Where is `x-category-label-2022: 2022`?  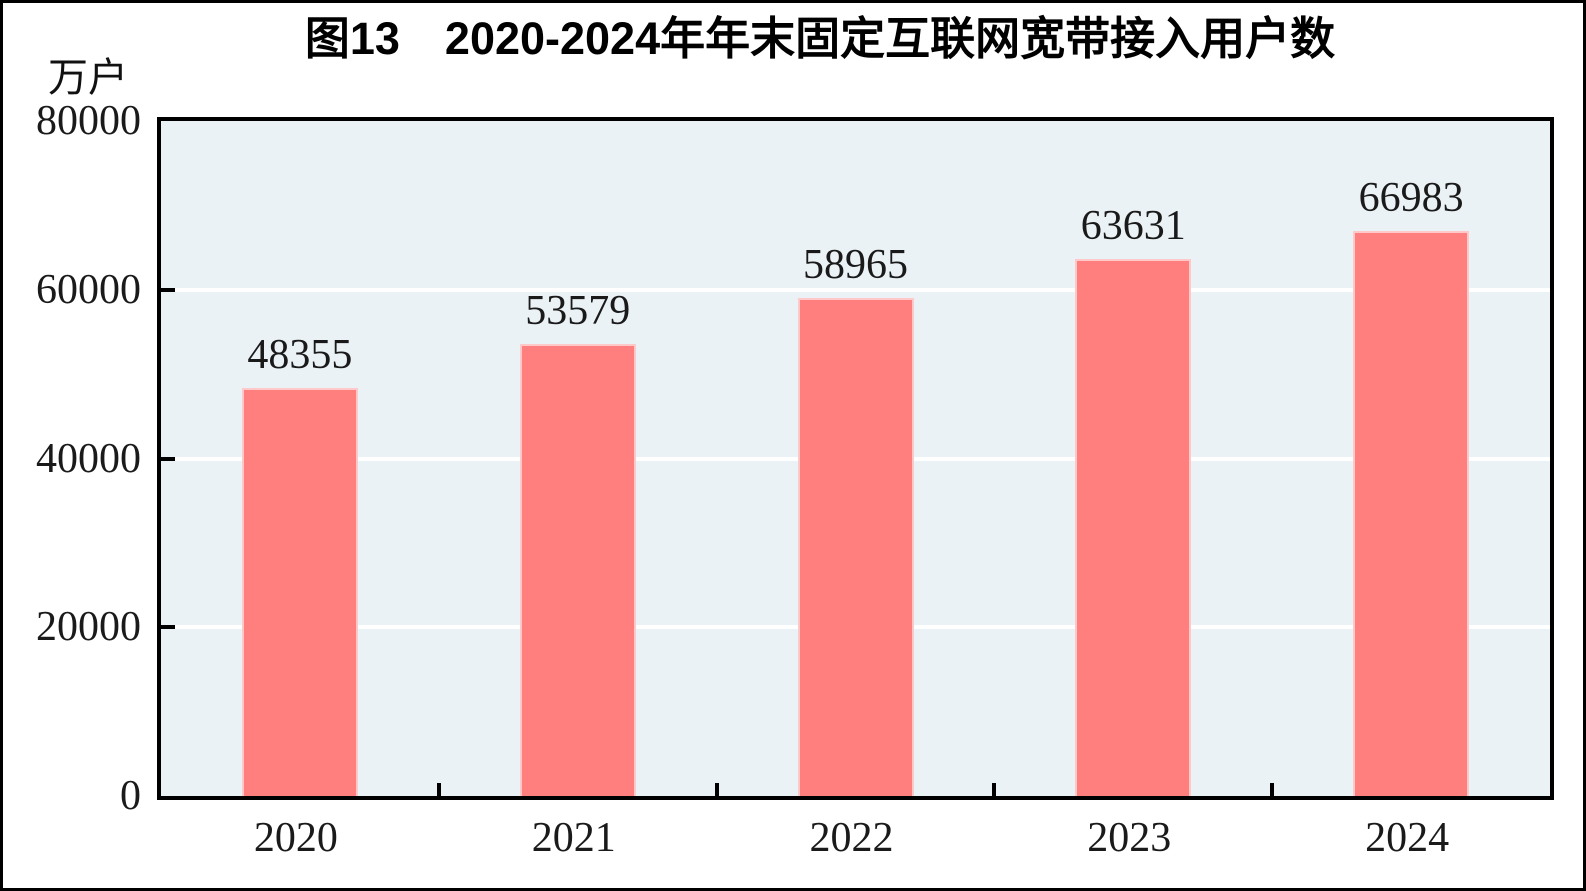
x-category-label-2022: 2022 is located at coordinates (851, 838).